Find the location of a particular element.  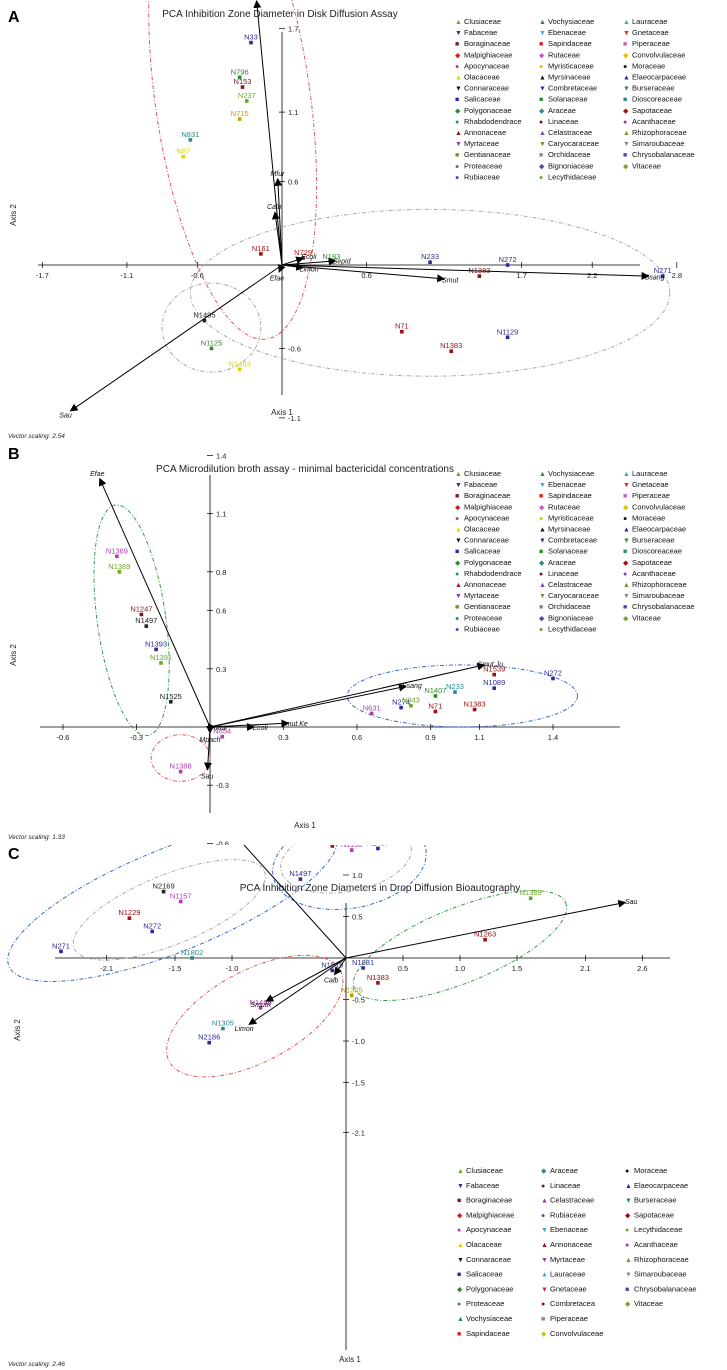

legend-entry: Sapotaceae is located at coordinates (652, 562).